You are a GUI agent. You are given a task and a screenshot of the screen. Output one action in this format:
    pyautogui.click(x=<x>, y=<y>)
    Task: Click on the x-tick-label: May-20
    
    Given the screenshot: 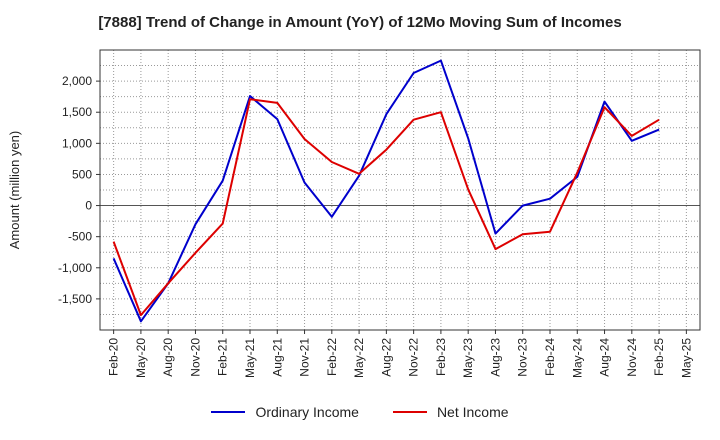 What is the action you would take?
    pyautogui.click(x=141, y=358)
    